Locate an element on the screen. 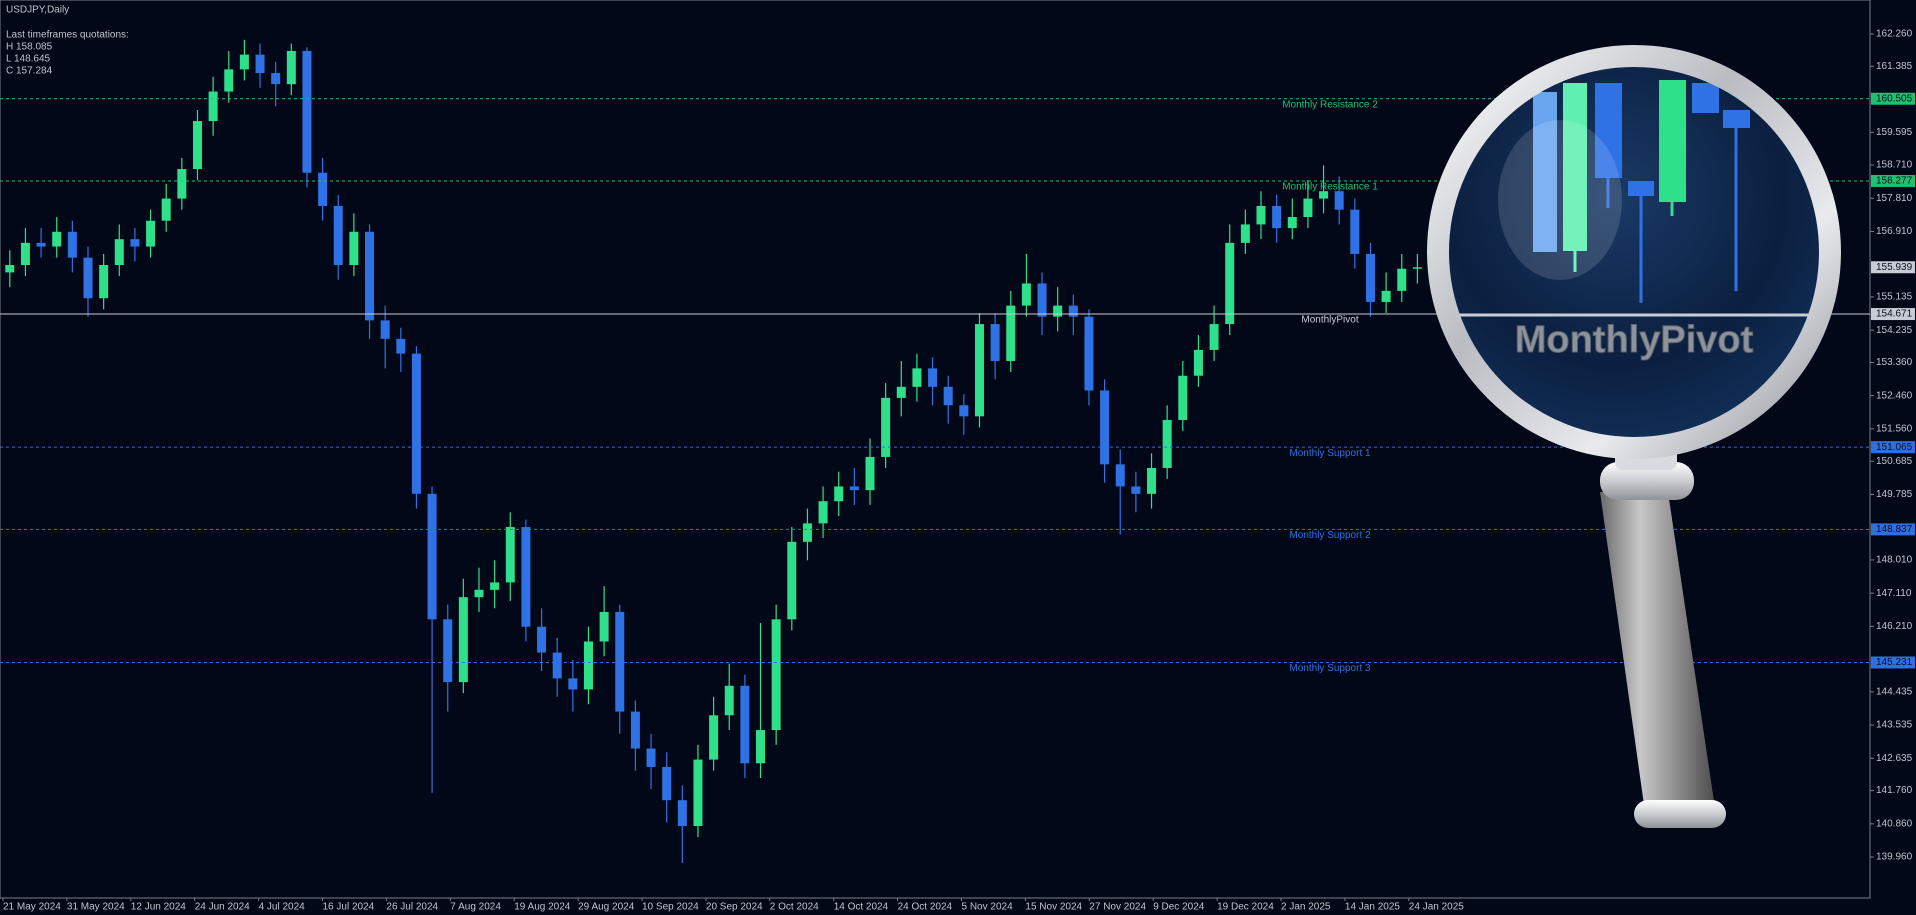  y-tick-label: 153.360 is located at coordinates (1894, 362).